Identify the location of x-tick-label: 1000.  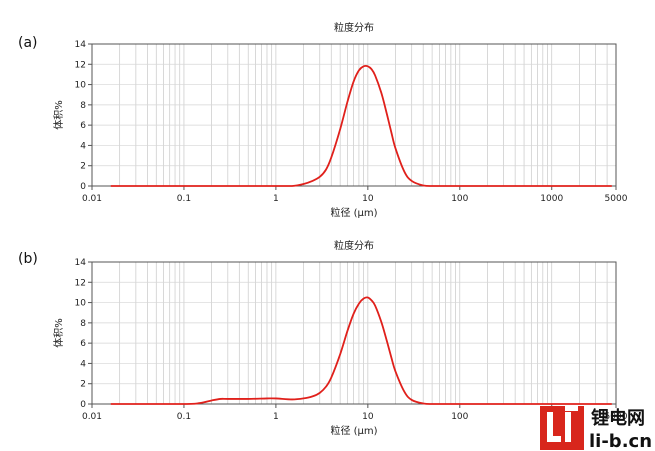
(551, 199).